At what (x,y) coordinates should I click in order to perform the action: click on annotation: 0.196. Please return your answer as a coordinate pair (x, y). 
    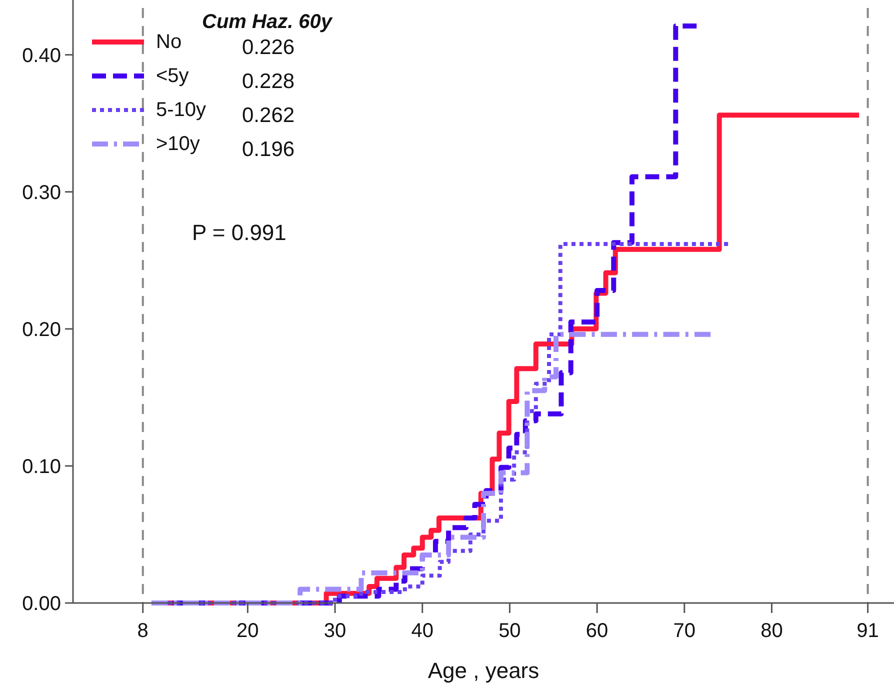
    Looking at the image, I should click on (268, 149).